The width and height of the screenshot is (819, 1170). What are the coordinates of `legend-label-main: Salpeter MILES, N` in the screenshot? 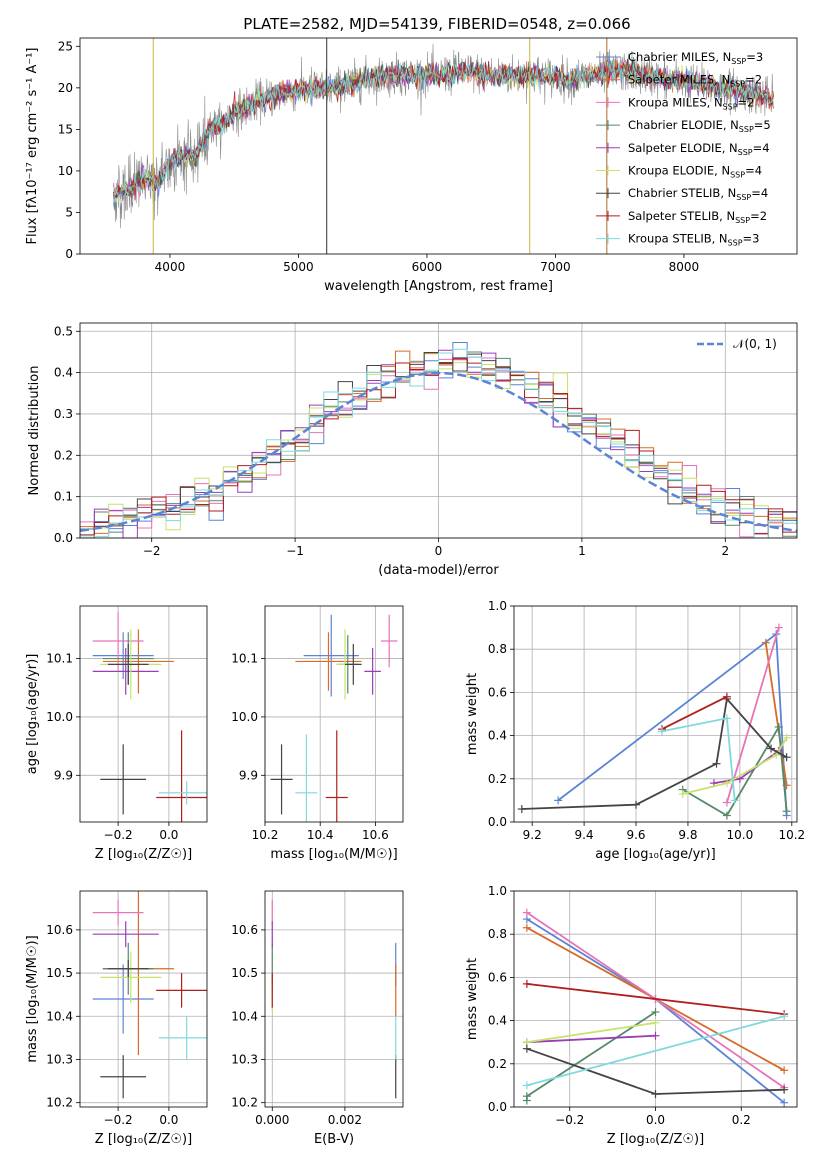 It's located at (679, 80).